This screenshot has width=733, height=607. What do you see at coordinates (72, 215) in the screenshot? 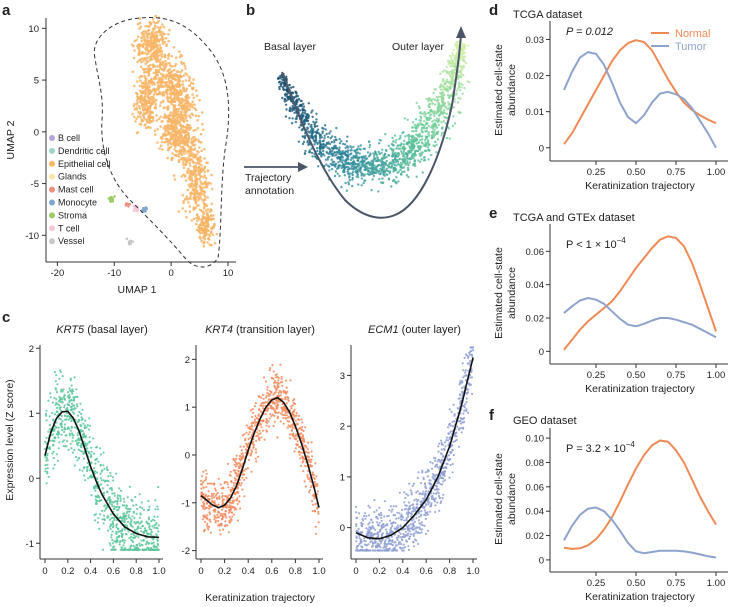
I see `legend-label: Stroma` at bounding box center [72, 215].